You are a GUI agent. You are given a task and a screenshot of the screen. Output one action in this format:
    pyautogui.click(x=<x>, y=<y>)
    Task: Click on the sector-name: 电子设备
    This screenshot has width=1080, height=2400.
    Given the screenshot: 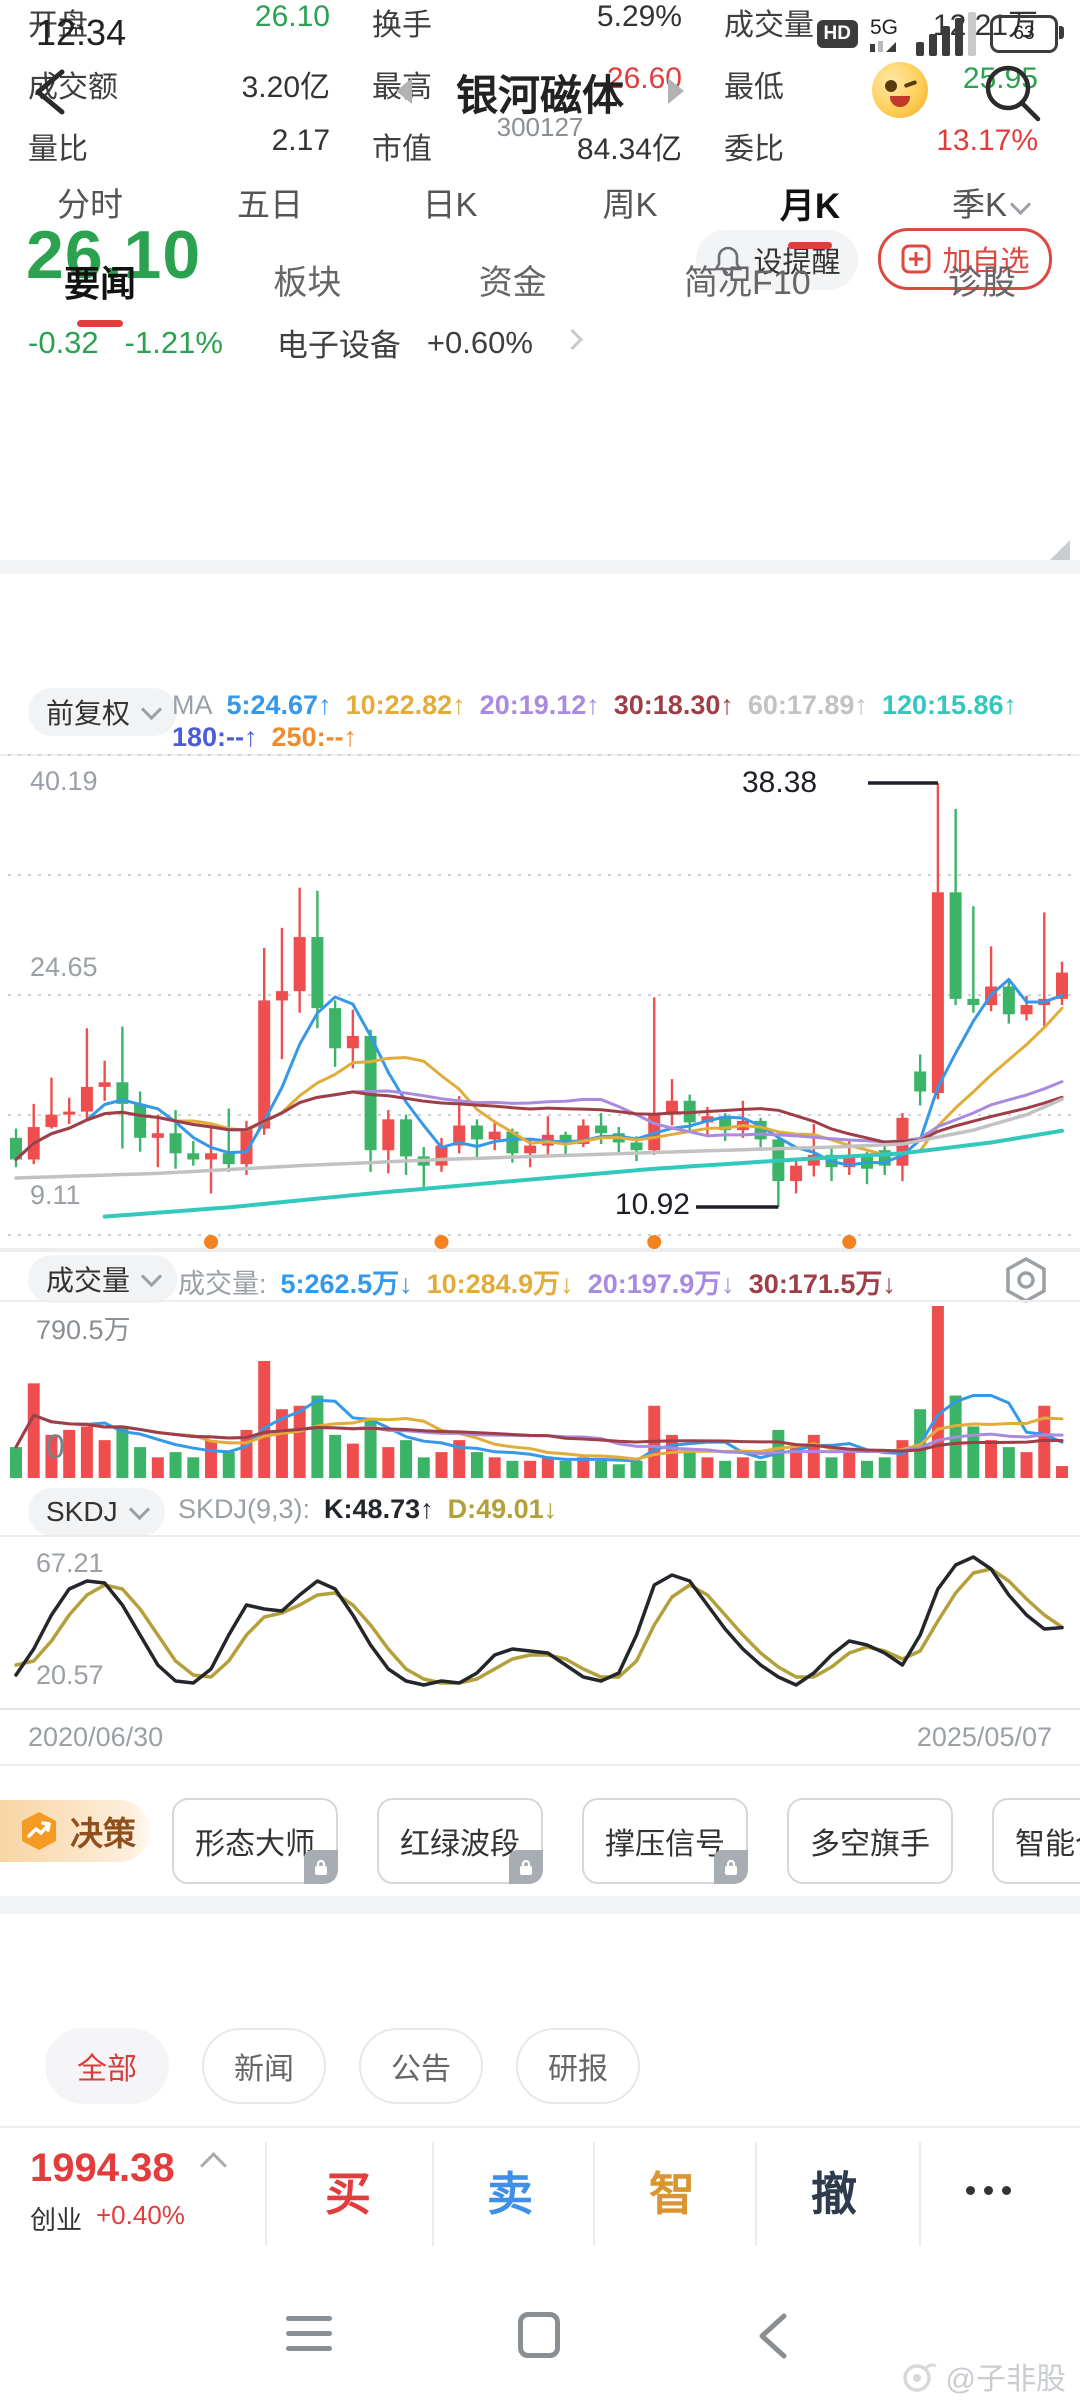 What is the action you would take?
    pyautogui.click(x=338, y=345)
    